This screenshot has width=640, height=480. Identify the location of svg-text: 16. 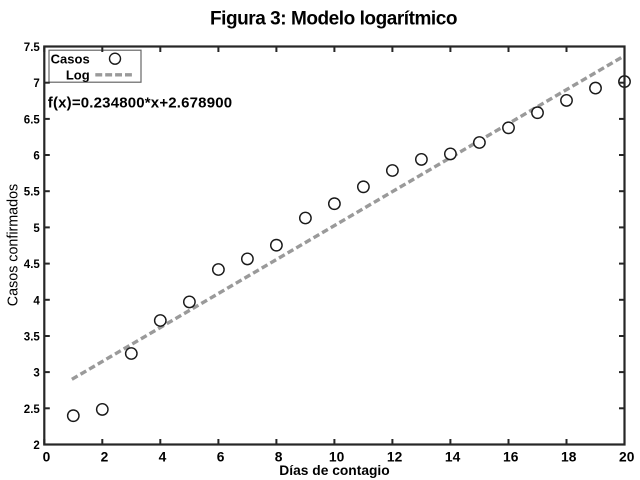
(511, 456).